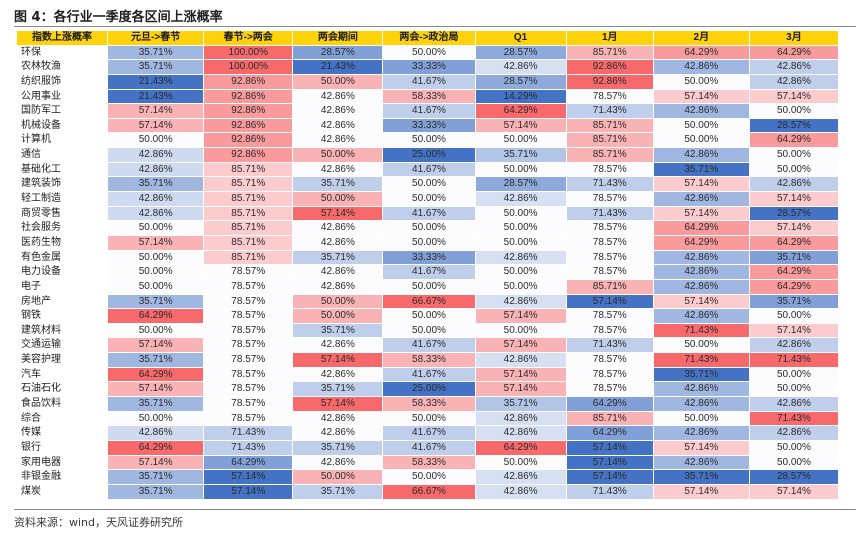 This screenshot has width=864, height=533. Describe the element at coordinates (63, 272) in the screenshot. I see `industry-name-cell: 电力设备` at that location.